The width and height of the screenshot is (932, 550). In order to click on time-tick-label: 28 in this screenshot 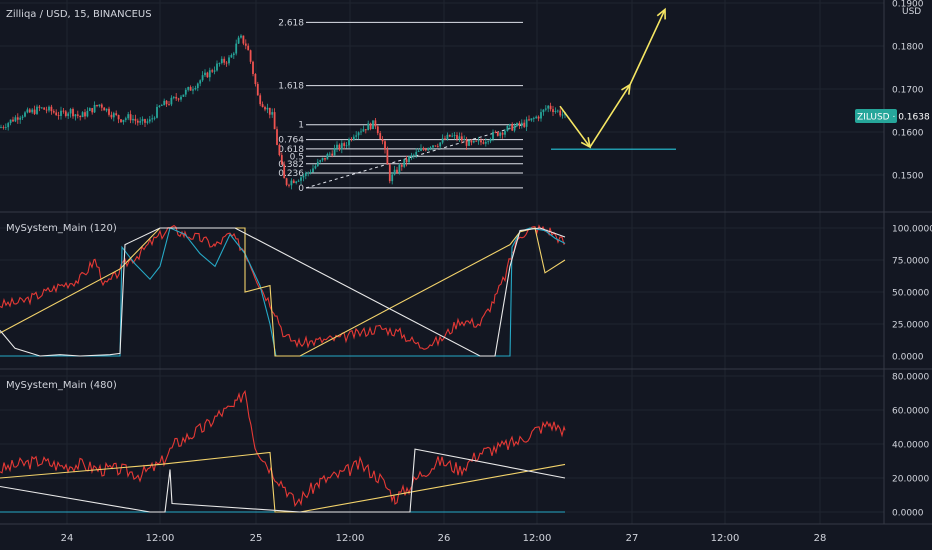, I will do `click(820, 538)`.